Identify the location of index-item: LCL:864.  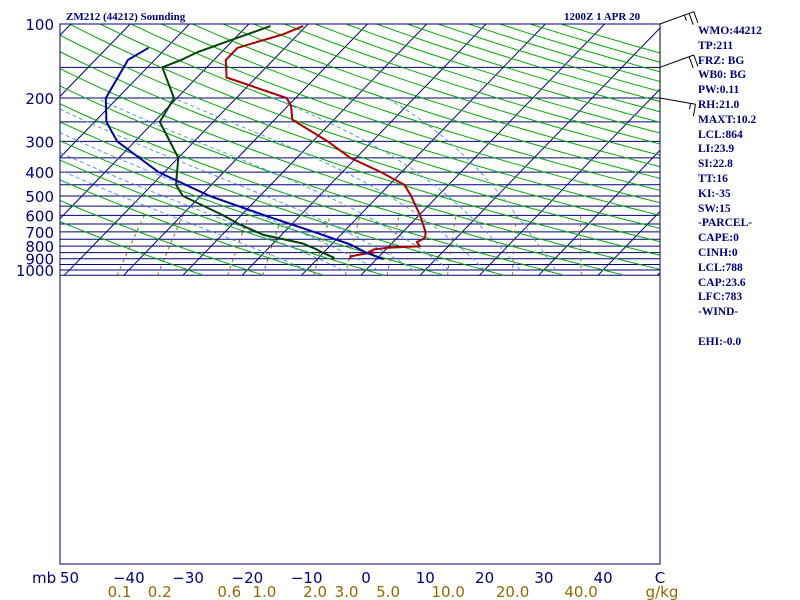
(720, 134).